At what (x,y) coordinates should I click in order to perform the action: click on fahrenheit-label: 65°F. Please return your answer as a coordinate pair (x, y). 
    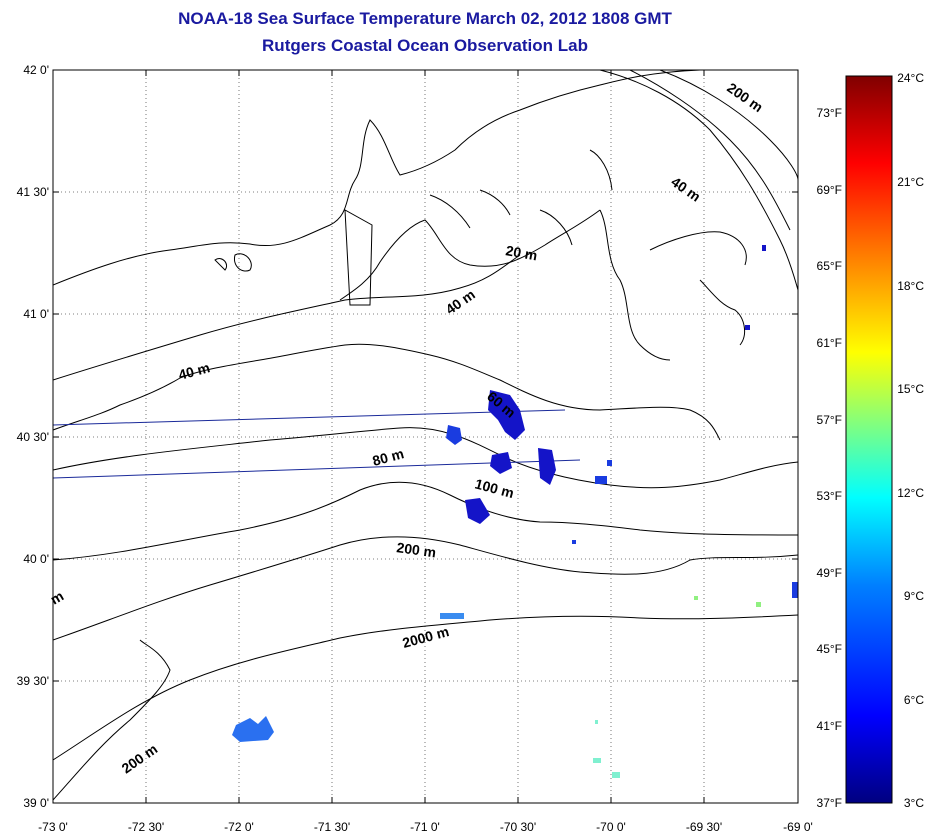
    Looking at the image, I should click on (829, 266).